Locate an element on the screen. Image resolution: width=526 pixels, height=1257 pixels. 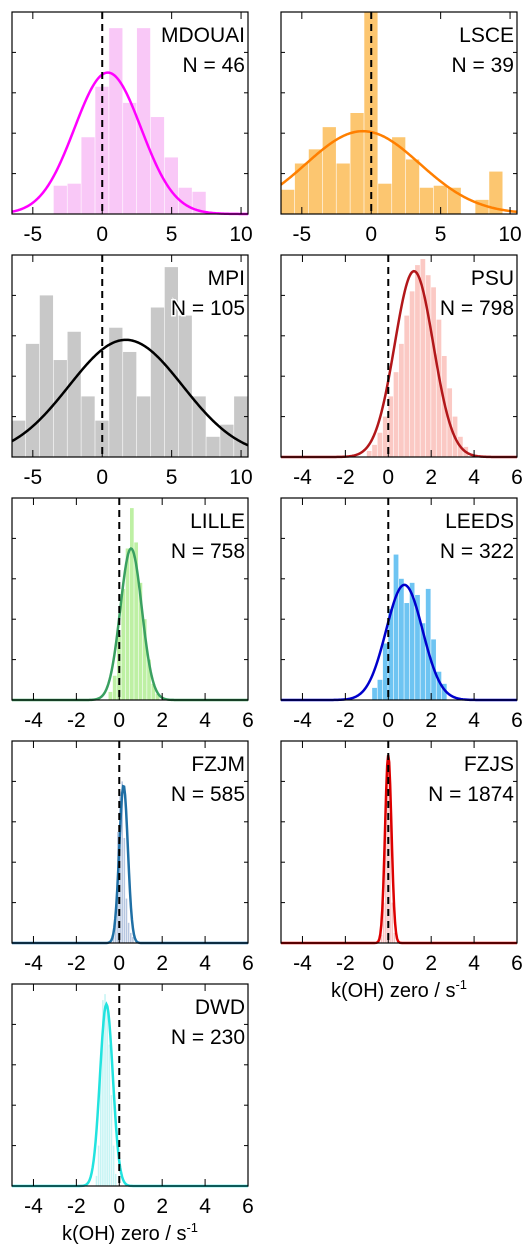
panel-psu: -4 -2 0 2 4 6 PSU N = 798 is located at coordinates (401, 371).